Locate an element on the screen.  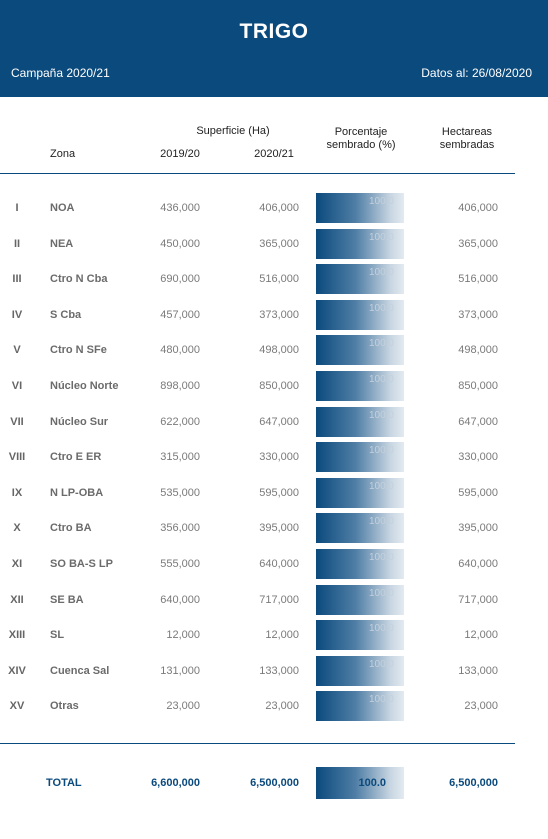
porcentaje-header: Porcentaje sembrado (%) is located at coordinates (361, 139).